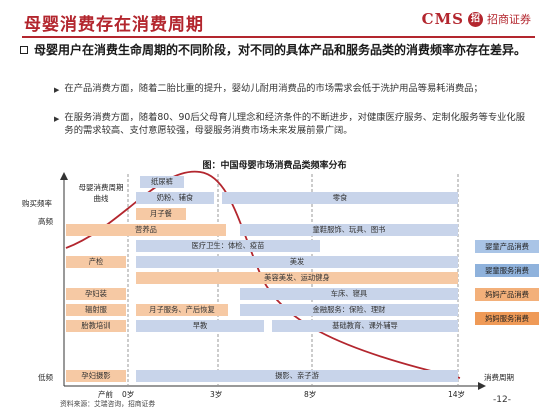 Image resolution: width=549 pixels, height=412 pixels. Describe the element at coordinates (507, 270) in the screenshot. I see `legend-baby-service: 婴童服务消费` at that location.